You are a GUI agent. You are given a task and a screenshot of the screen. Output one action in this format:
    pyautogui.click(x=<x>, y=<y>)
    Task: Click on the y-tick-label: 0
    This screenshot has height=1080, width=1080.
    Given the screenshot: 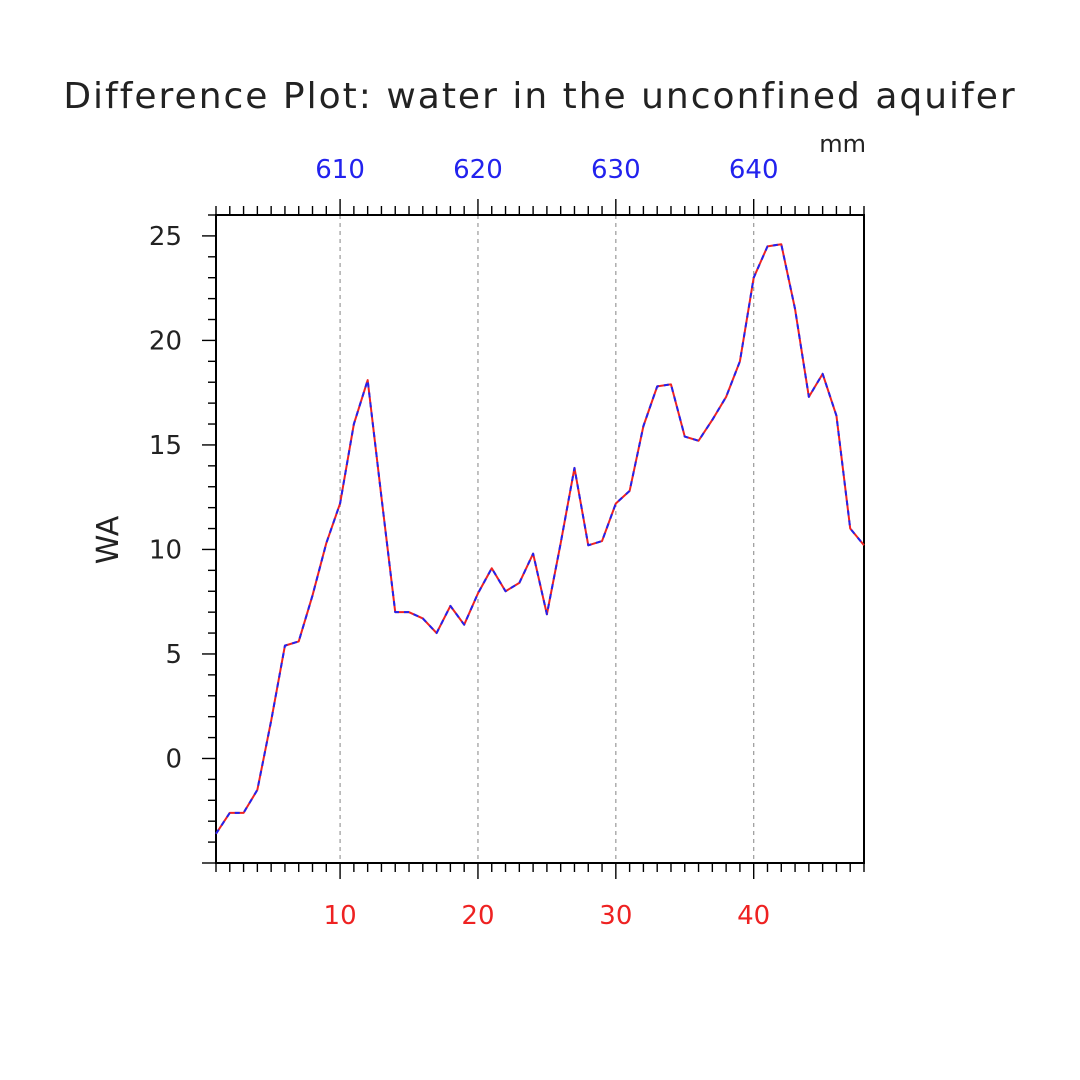 What is the action you would take?
    pyautogui.click(x=173, y=759)
    